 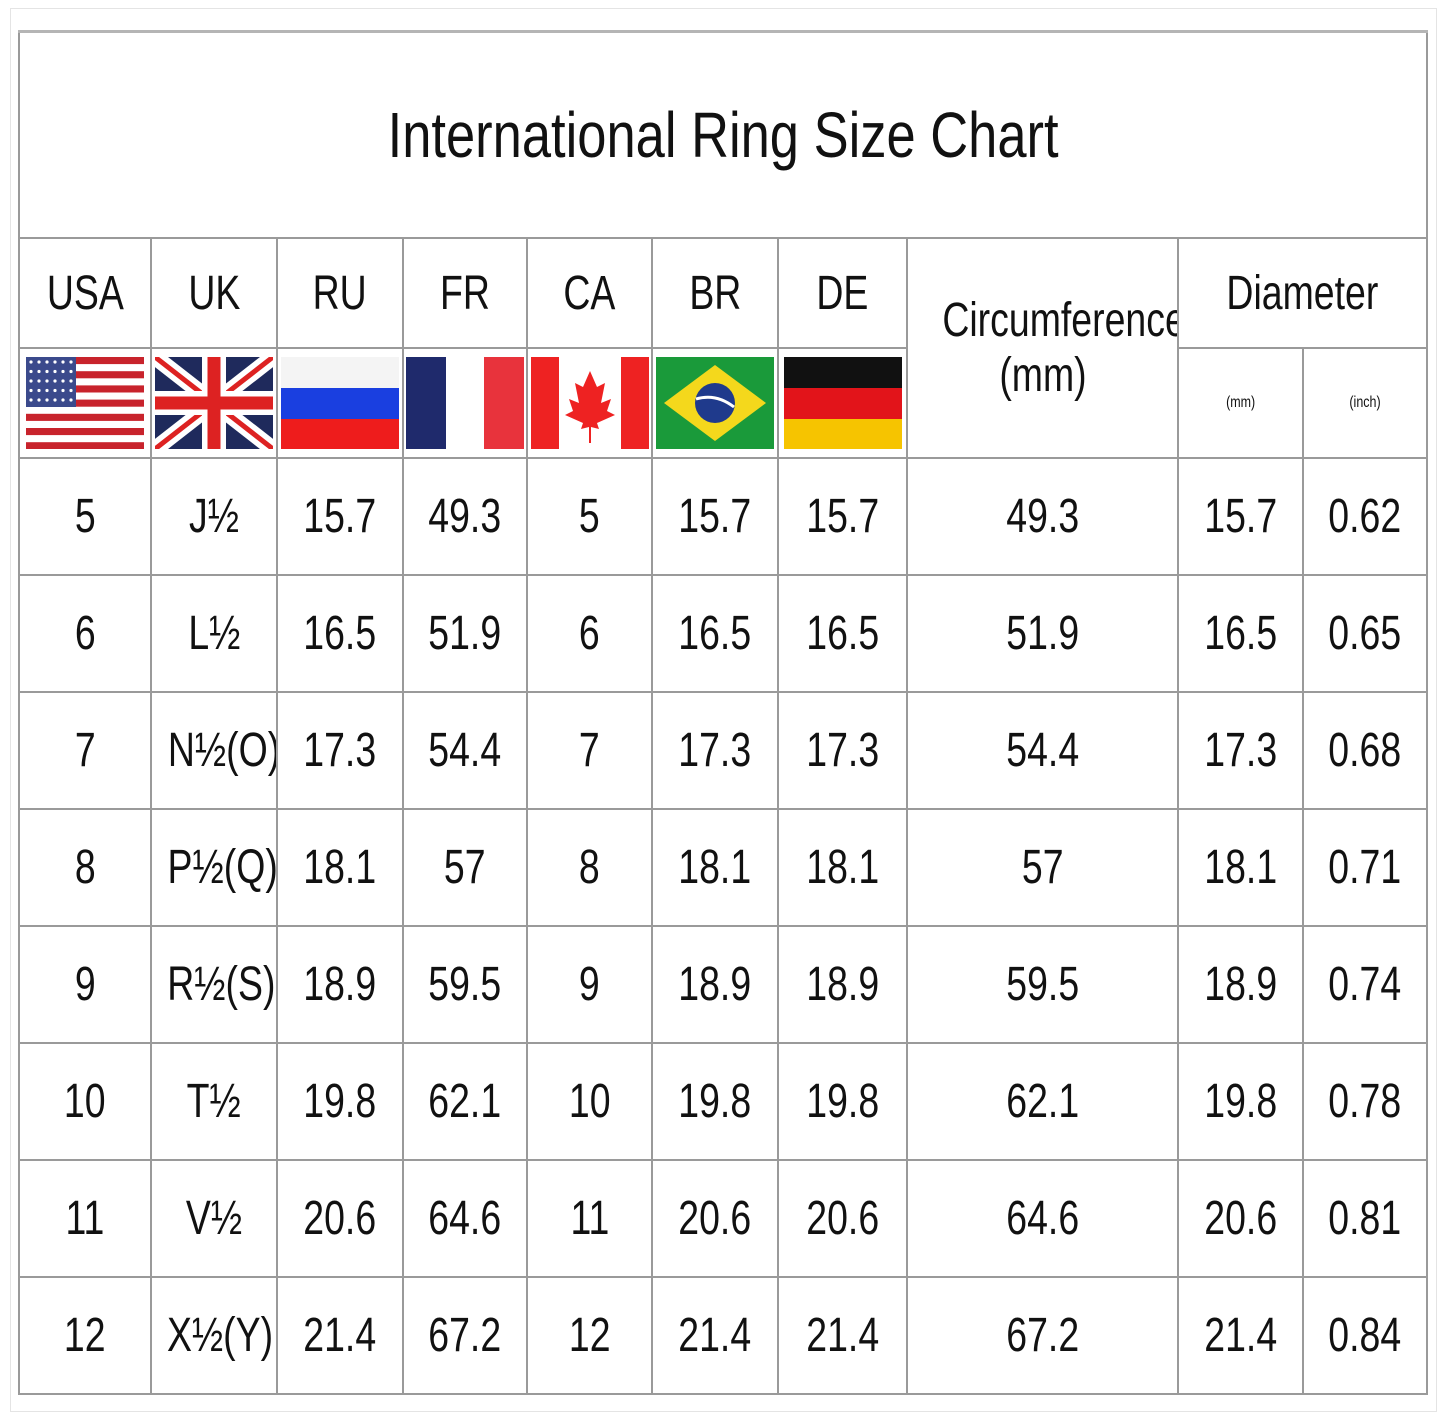 What do you see at coordinates (1042, 1335) in the screenshot?
I see `cell-value: 67.2` at bounding box center [1042, 1335].